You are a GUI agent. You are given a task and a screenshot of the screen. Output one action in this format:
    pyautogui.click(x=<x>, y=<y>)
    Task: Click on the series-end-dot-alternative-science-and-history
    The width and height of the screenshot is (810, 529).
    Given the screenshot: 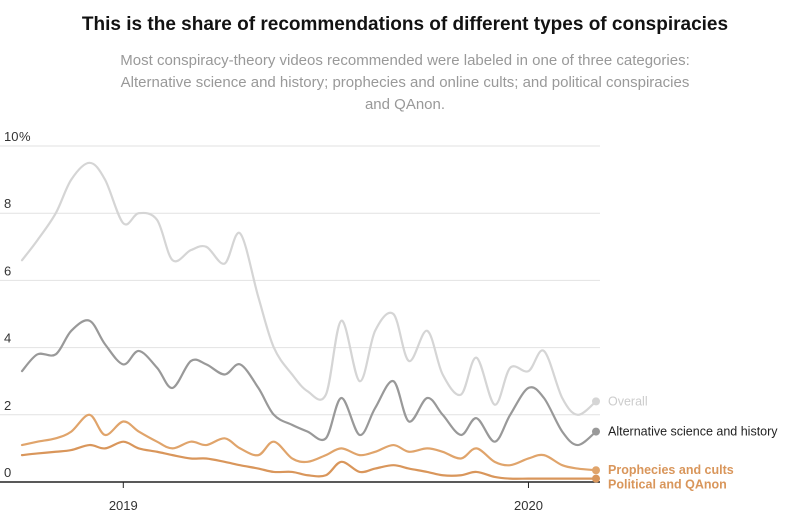 What is the action you would take?
    pyautogui.click(x=596, y=431)
    